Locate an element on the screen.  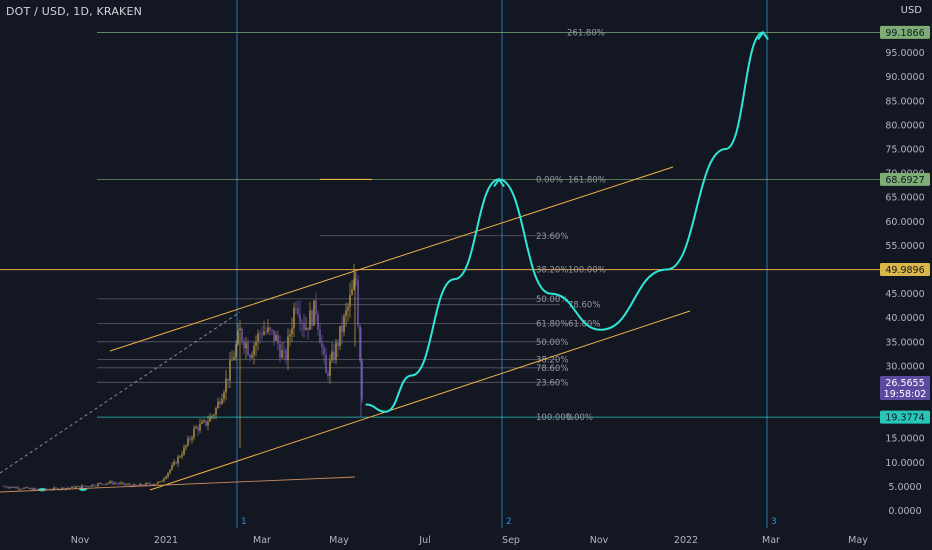
x-tick-label: Mar is located at coordinates (771, 540).